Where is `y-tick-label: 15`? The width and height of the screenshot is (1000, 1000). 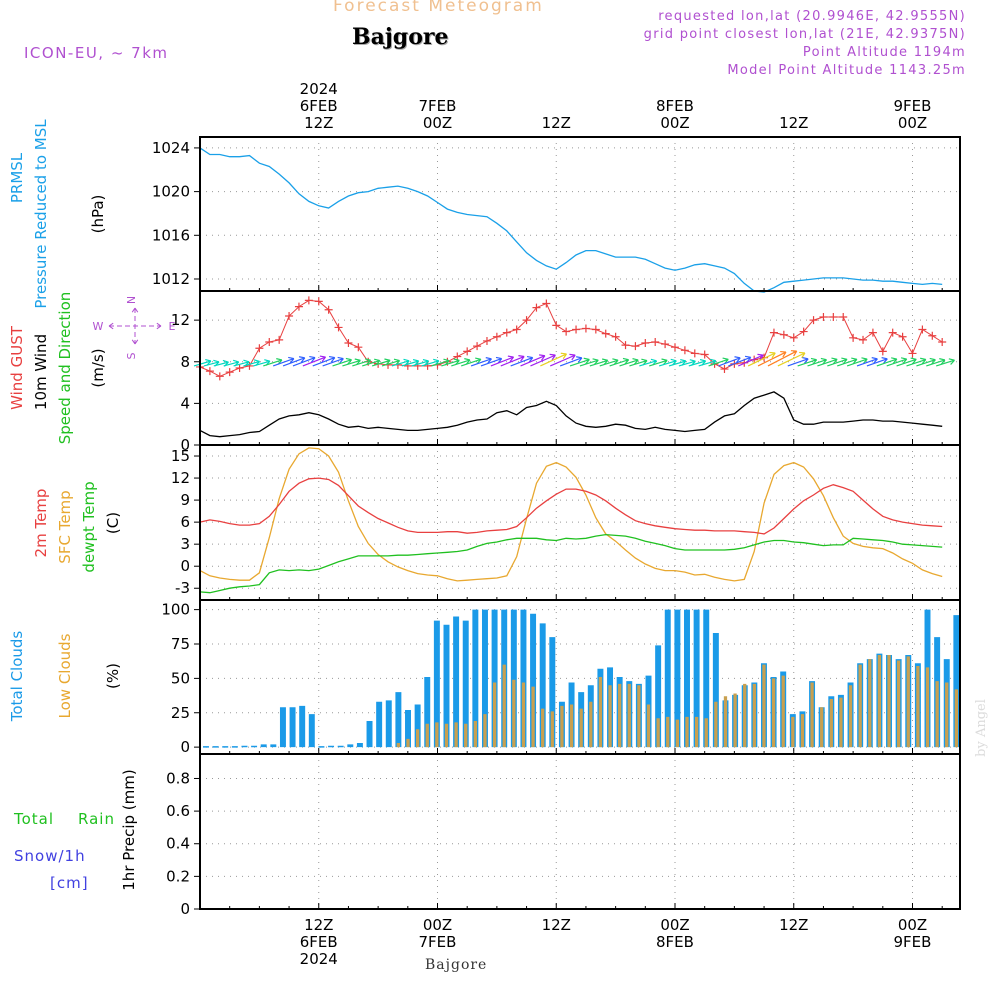
y-tick-label: 15 is located at coordinates (180, 456).